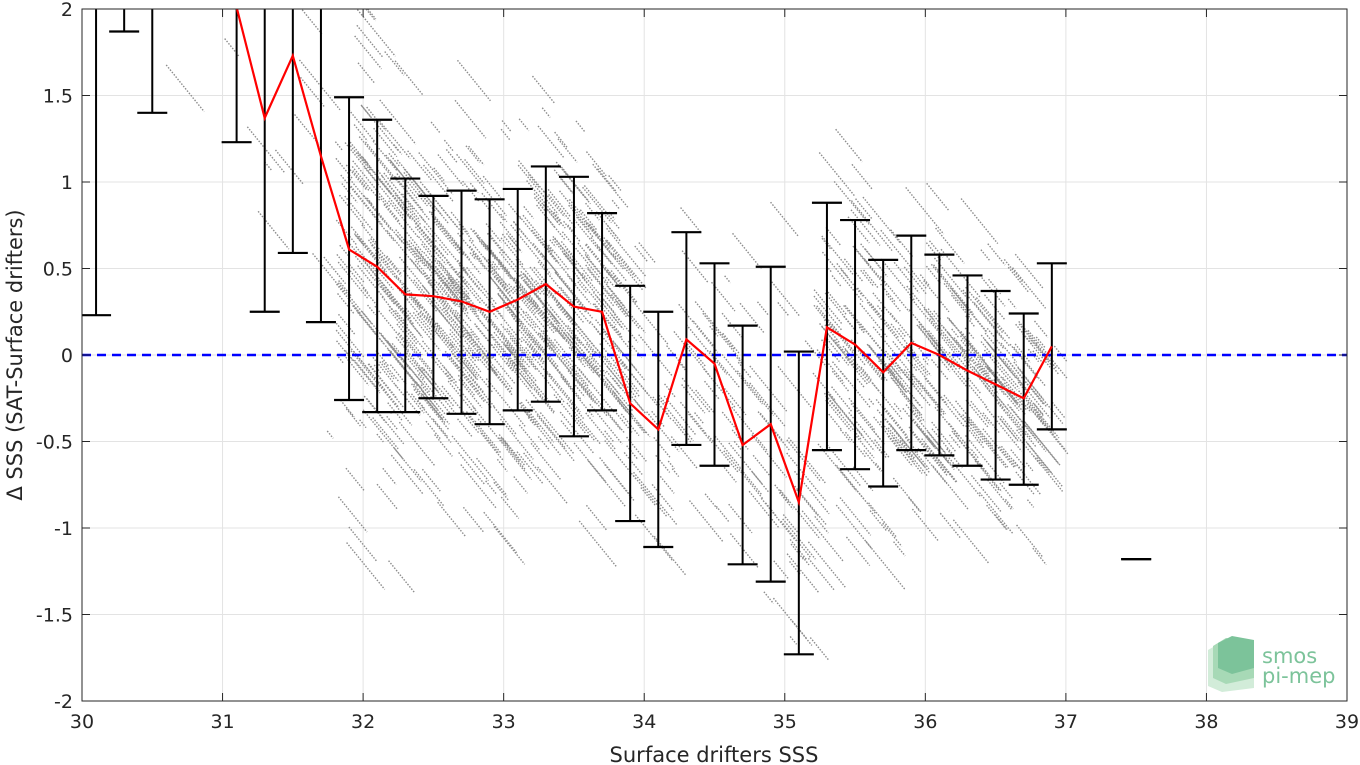 This screenshot has height=765, width=1360. I want to click on x-tick-label: 39, so click(1347, 722).